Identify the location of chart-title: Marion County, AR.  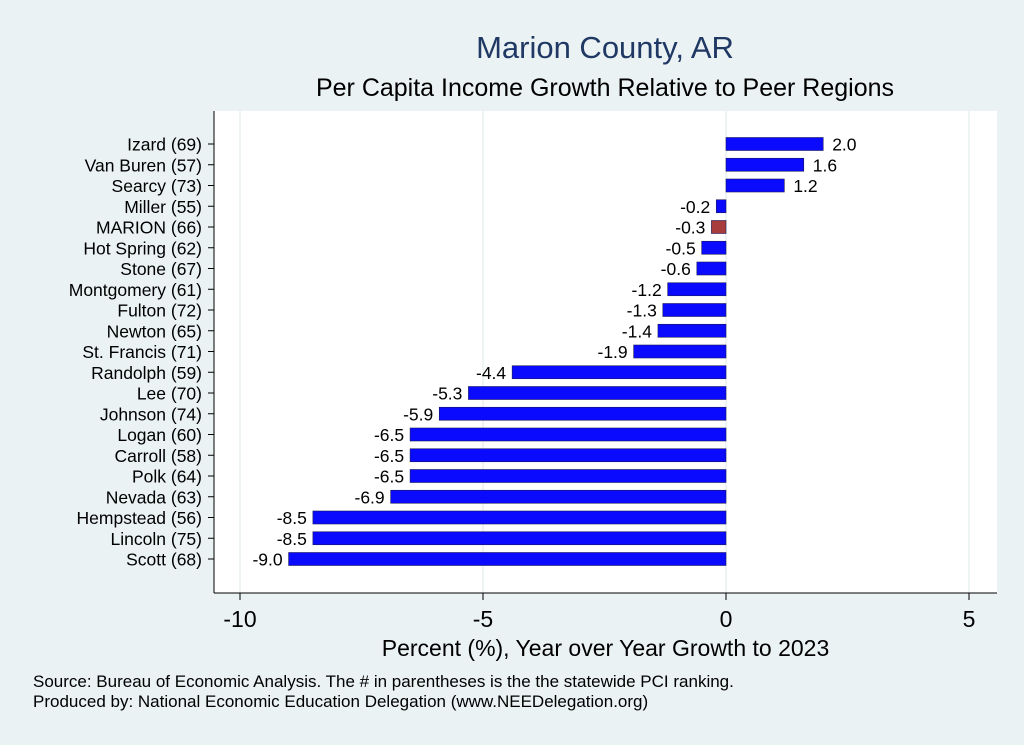
(605, 47).